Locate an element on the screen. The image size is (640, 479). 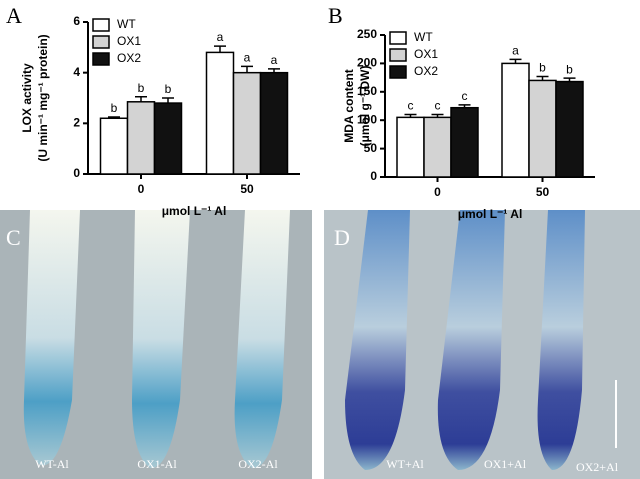
y-axis-label: (U min⁻¹ mg⁻¹ protein) is located at coordinates (43, 97).